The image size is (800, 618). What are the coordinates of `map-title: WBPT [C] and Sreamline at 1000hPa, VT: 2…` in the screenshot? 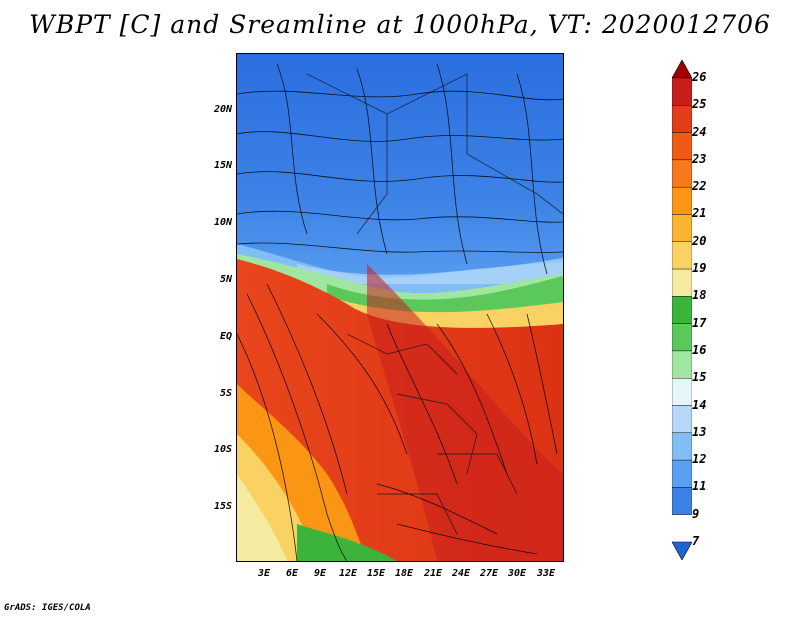 It's located at (400, 24).